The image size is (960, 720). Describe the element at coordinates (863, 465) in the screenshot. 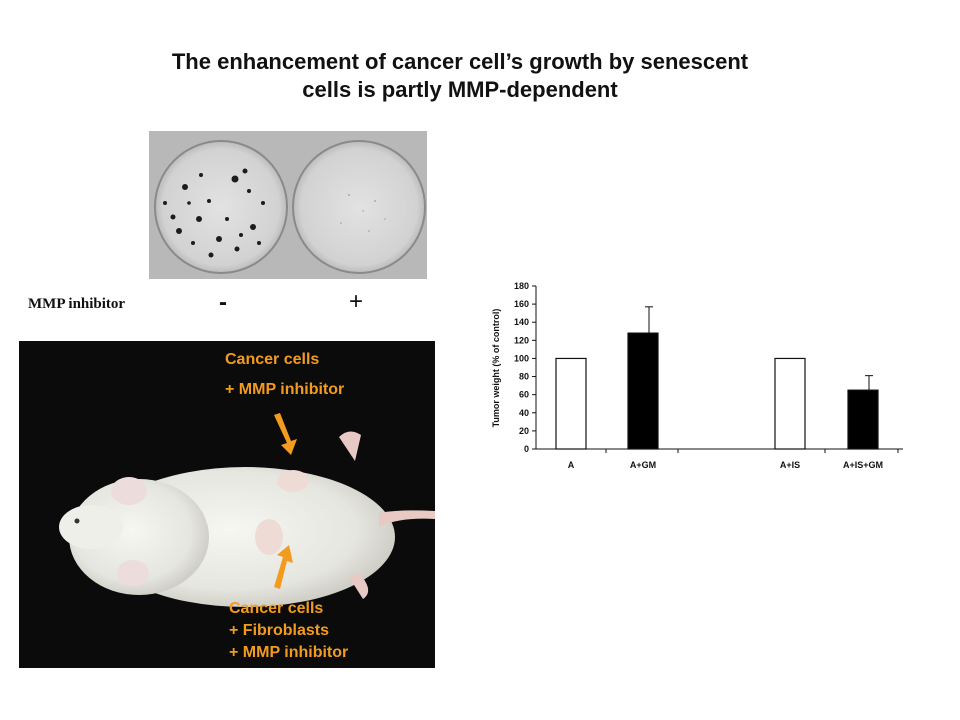

I see `x-tick-label: A+IS+GM` at that location.